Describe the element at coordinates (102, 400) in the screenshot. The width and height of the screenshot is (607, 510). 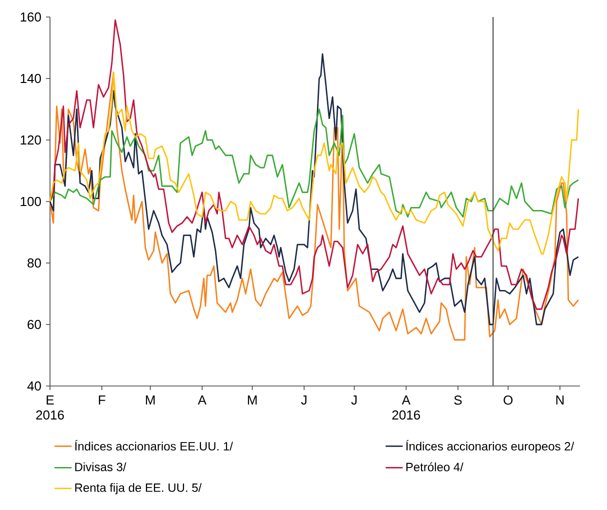
I see `x-tick-label: F` at that location.